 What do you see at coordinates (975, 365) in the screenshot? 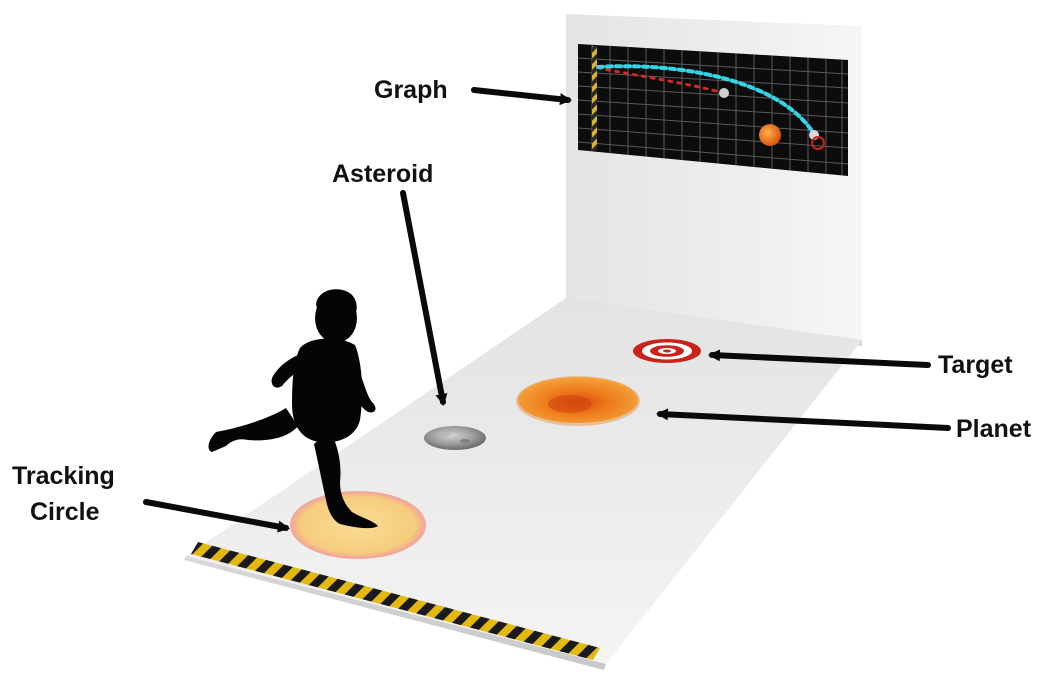
I see `label-target: Target` at bounding box center [975, 365].